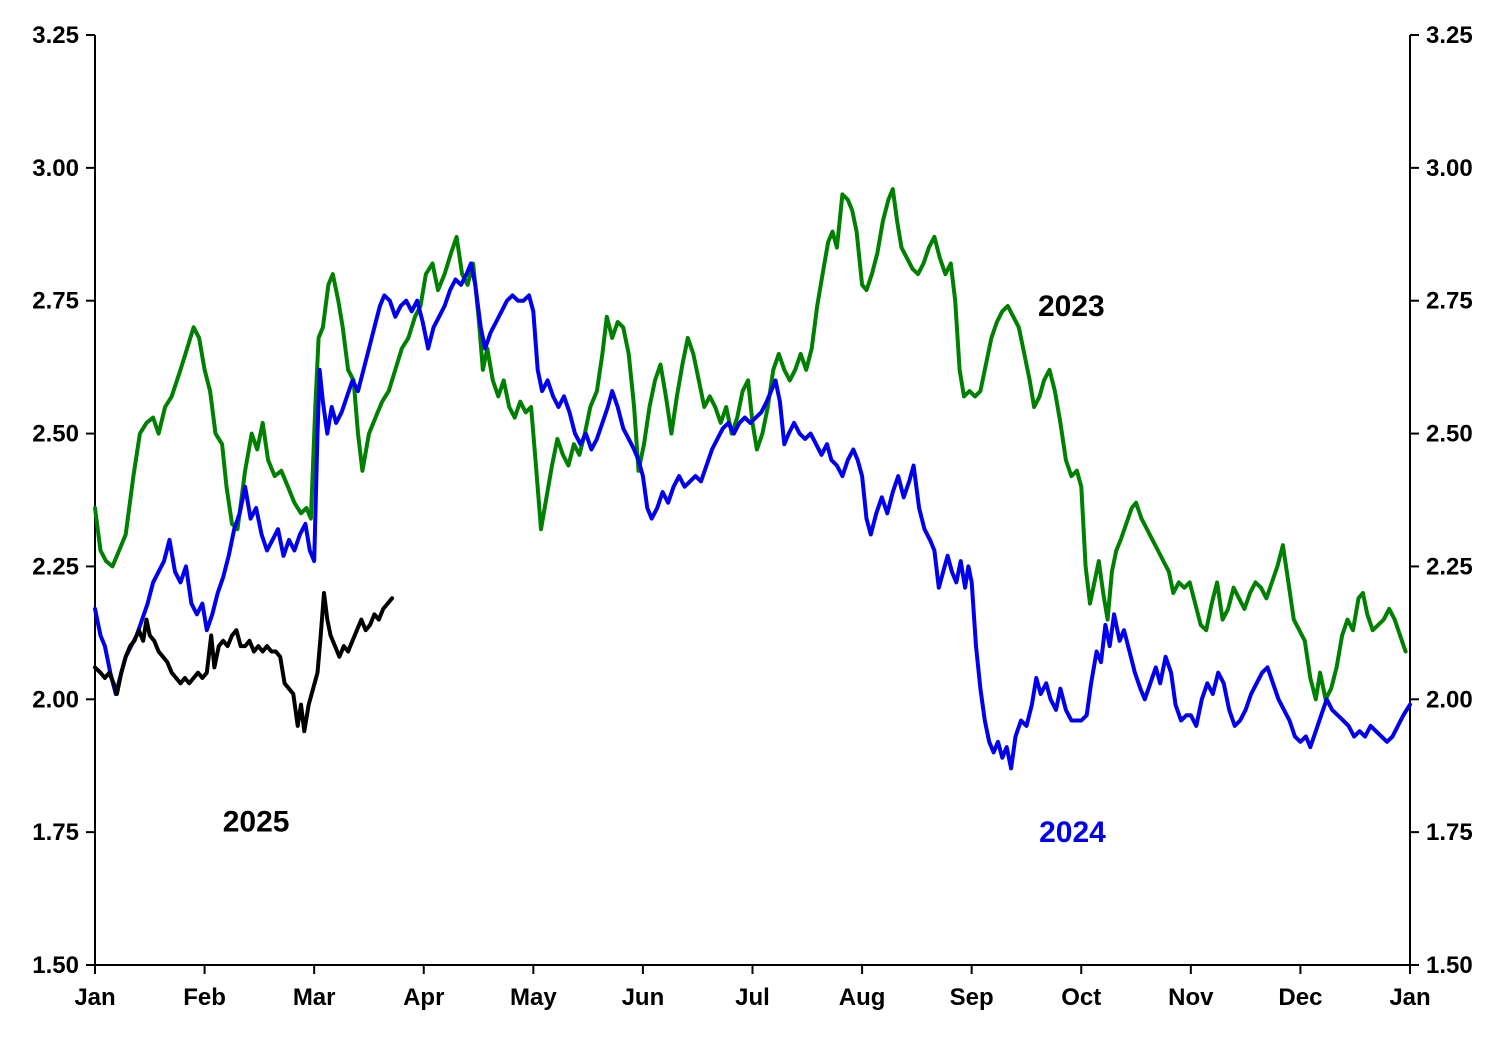  I want to click on x-axis-tick-label: Apr, so click(423, 997).